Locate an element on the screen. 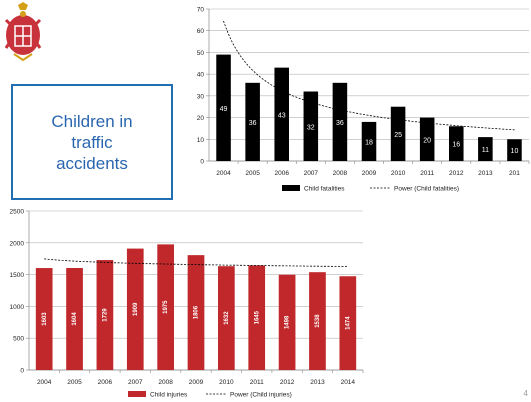 The height and width of the screenshot is (402, 531). data-label: 1632 is located at coordinates (227, 318).